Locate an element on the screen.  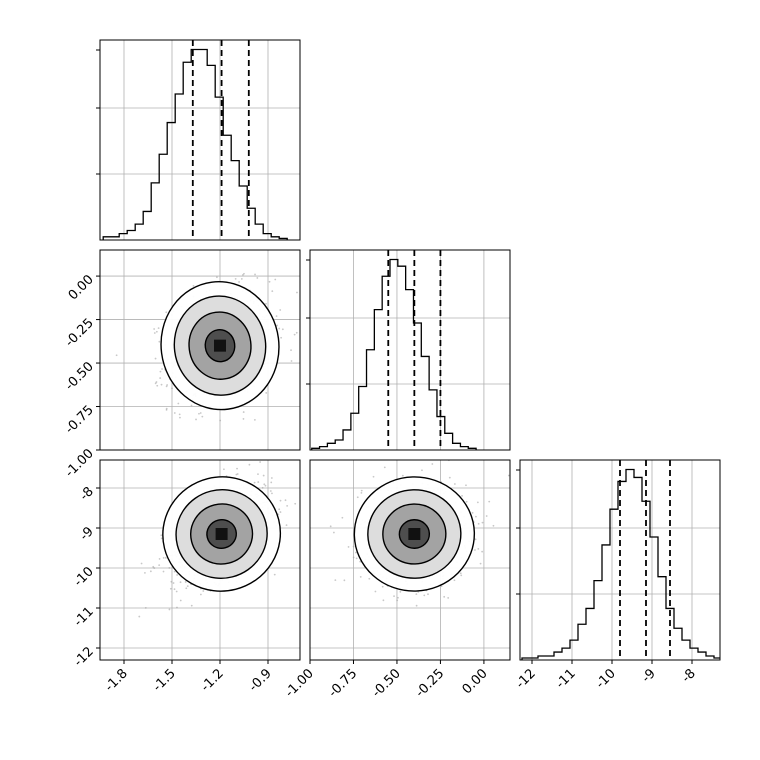
x-tick-label: -10 is located at coordinates (606, 679).